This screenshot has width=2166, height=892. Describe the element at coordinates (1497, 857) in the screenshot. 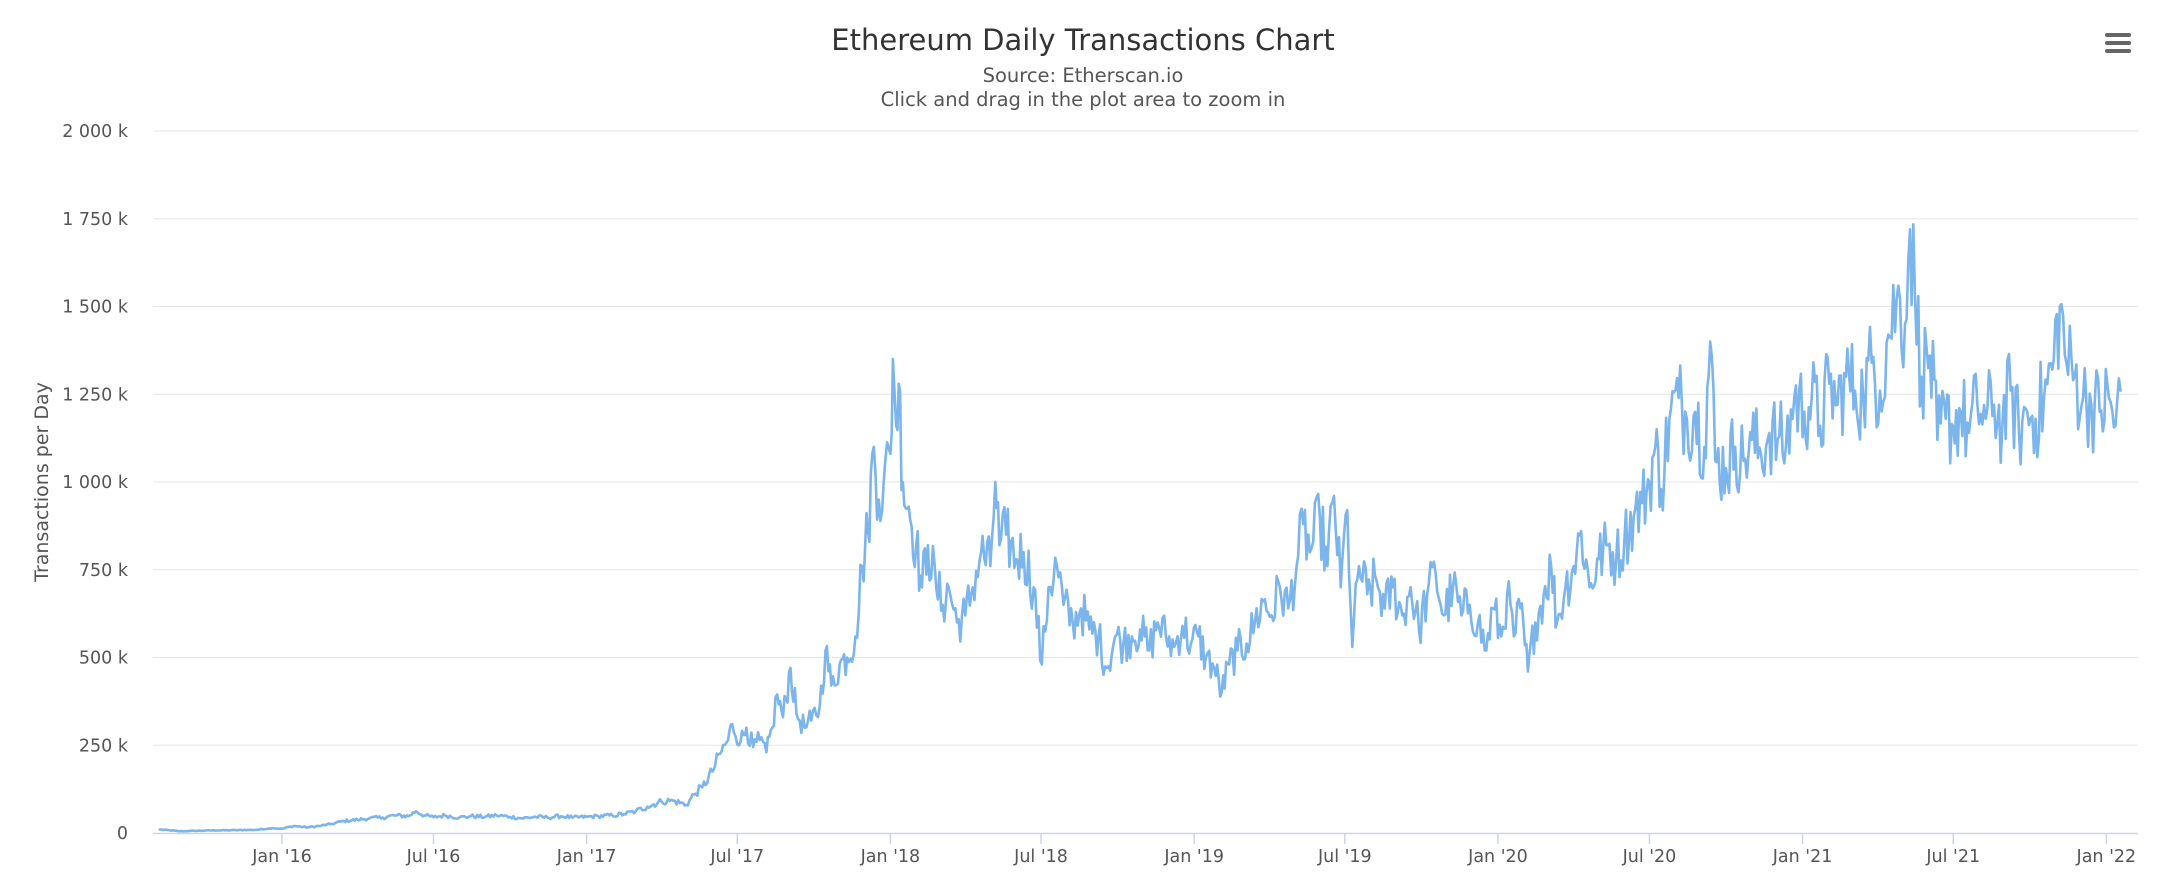

I see `x-tick-label: Jan '20` at that location.